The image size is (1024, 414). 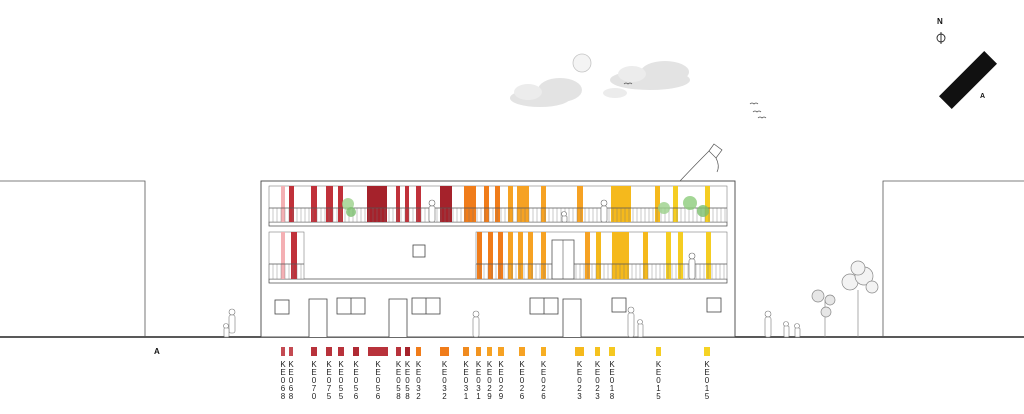 What do you see at coordinates (695, 100) in the screenshot?
I see `birds` at bounding box center [695, 100].